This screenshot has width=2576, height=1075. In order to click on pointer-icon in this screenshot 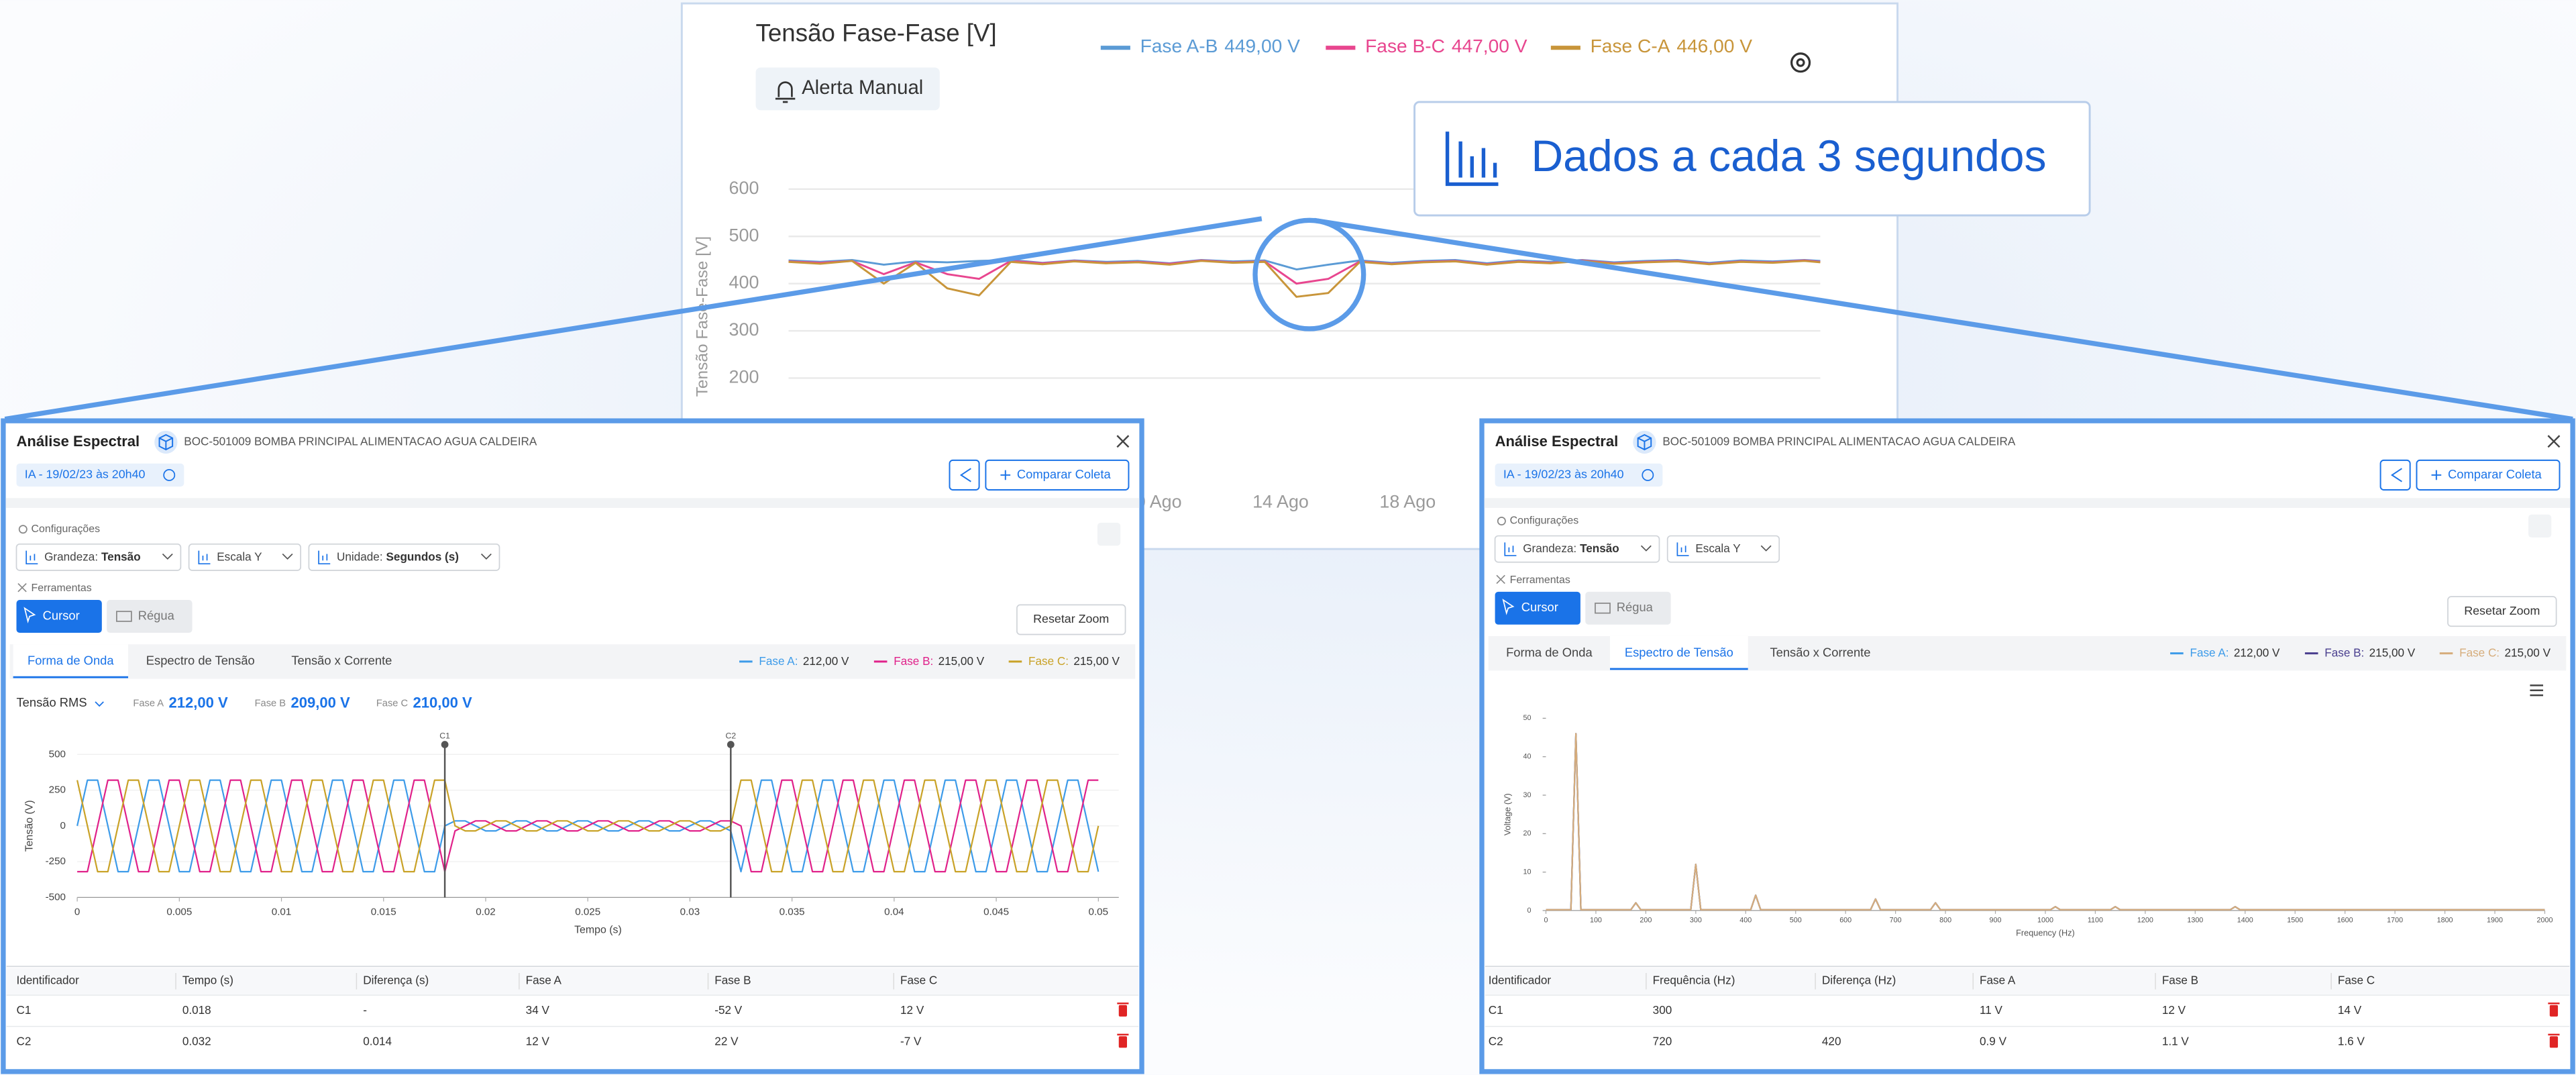, I will do `click(1508, 607)`.